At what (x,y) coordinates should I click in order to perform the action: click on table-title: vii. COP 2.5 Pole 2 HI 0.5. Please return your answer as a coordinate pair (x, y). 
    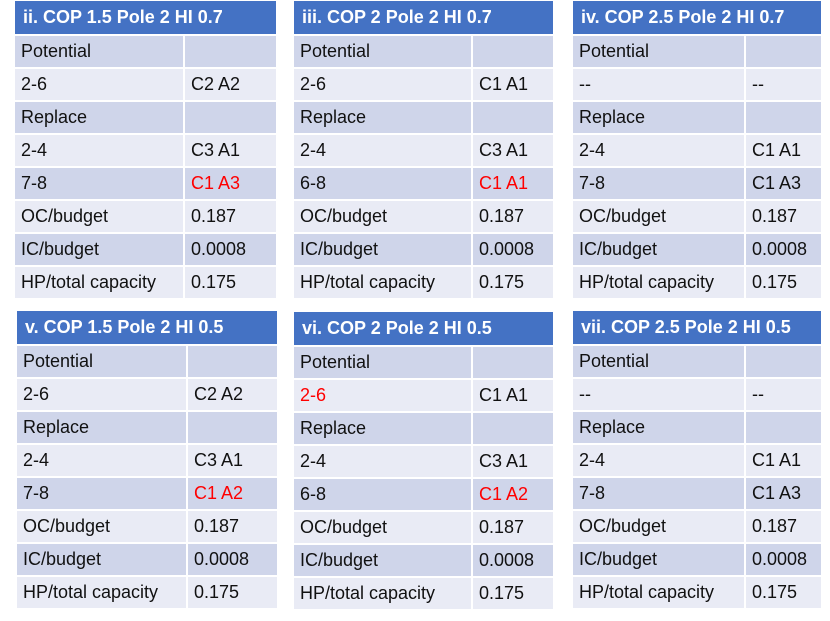
    Looking at the image, I should click on (697, 328).